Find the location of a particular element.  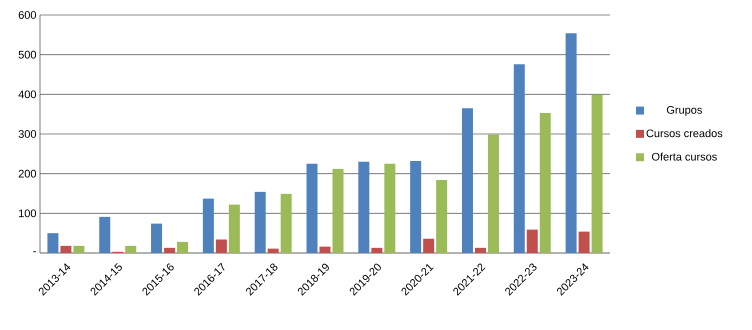

y-tick-label: 600 is located at coordinates (27, 15).